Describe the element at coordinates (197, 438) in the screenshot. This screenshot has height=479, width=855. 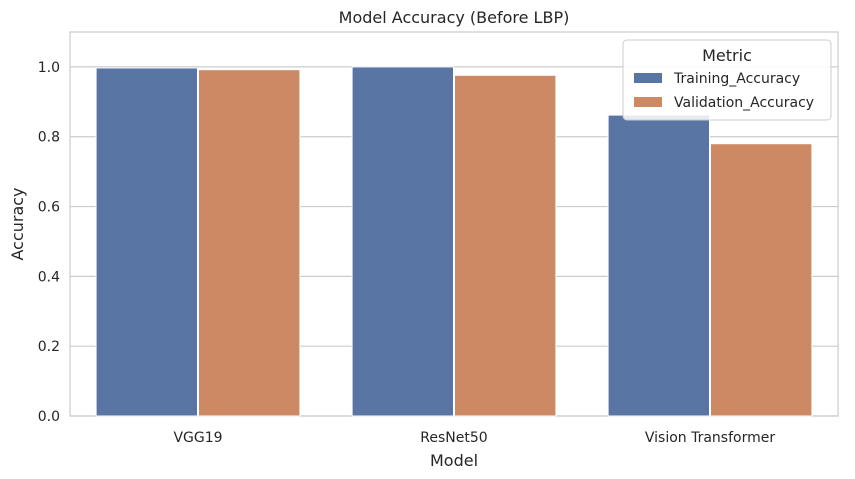
I see `x-tick-label: VGG19` at that location.